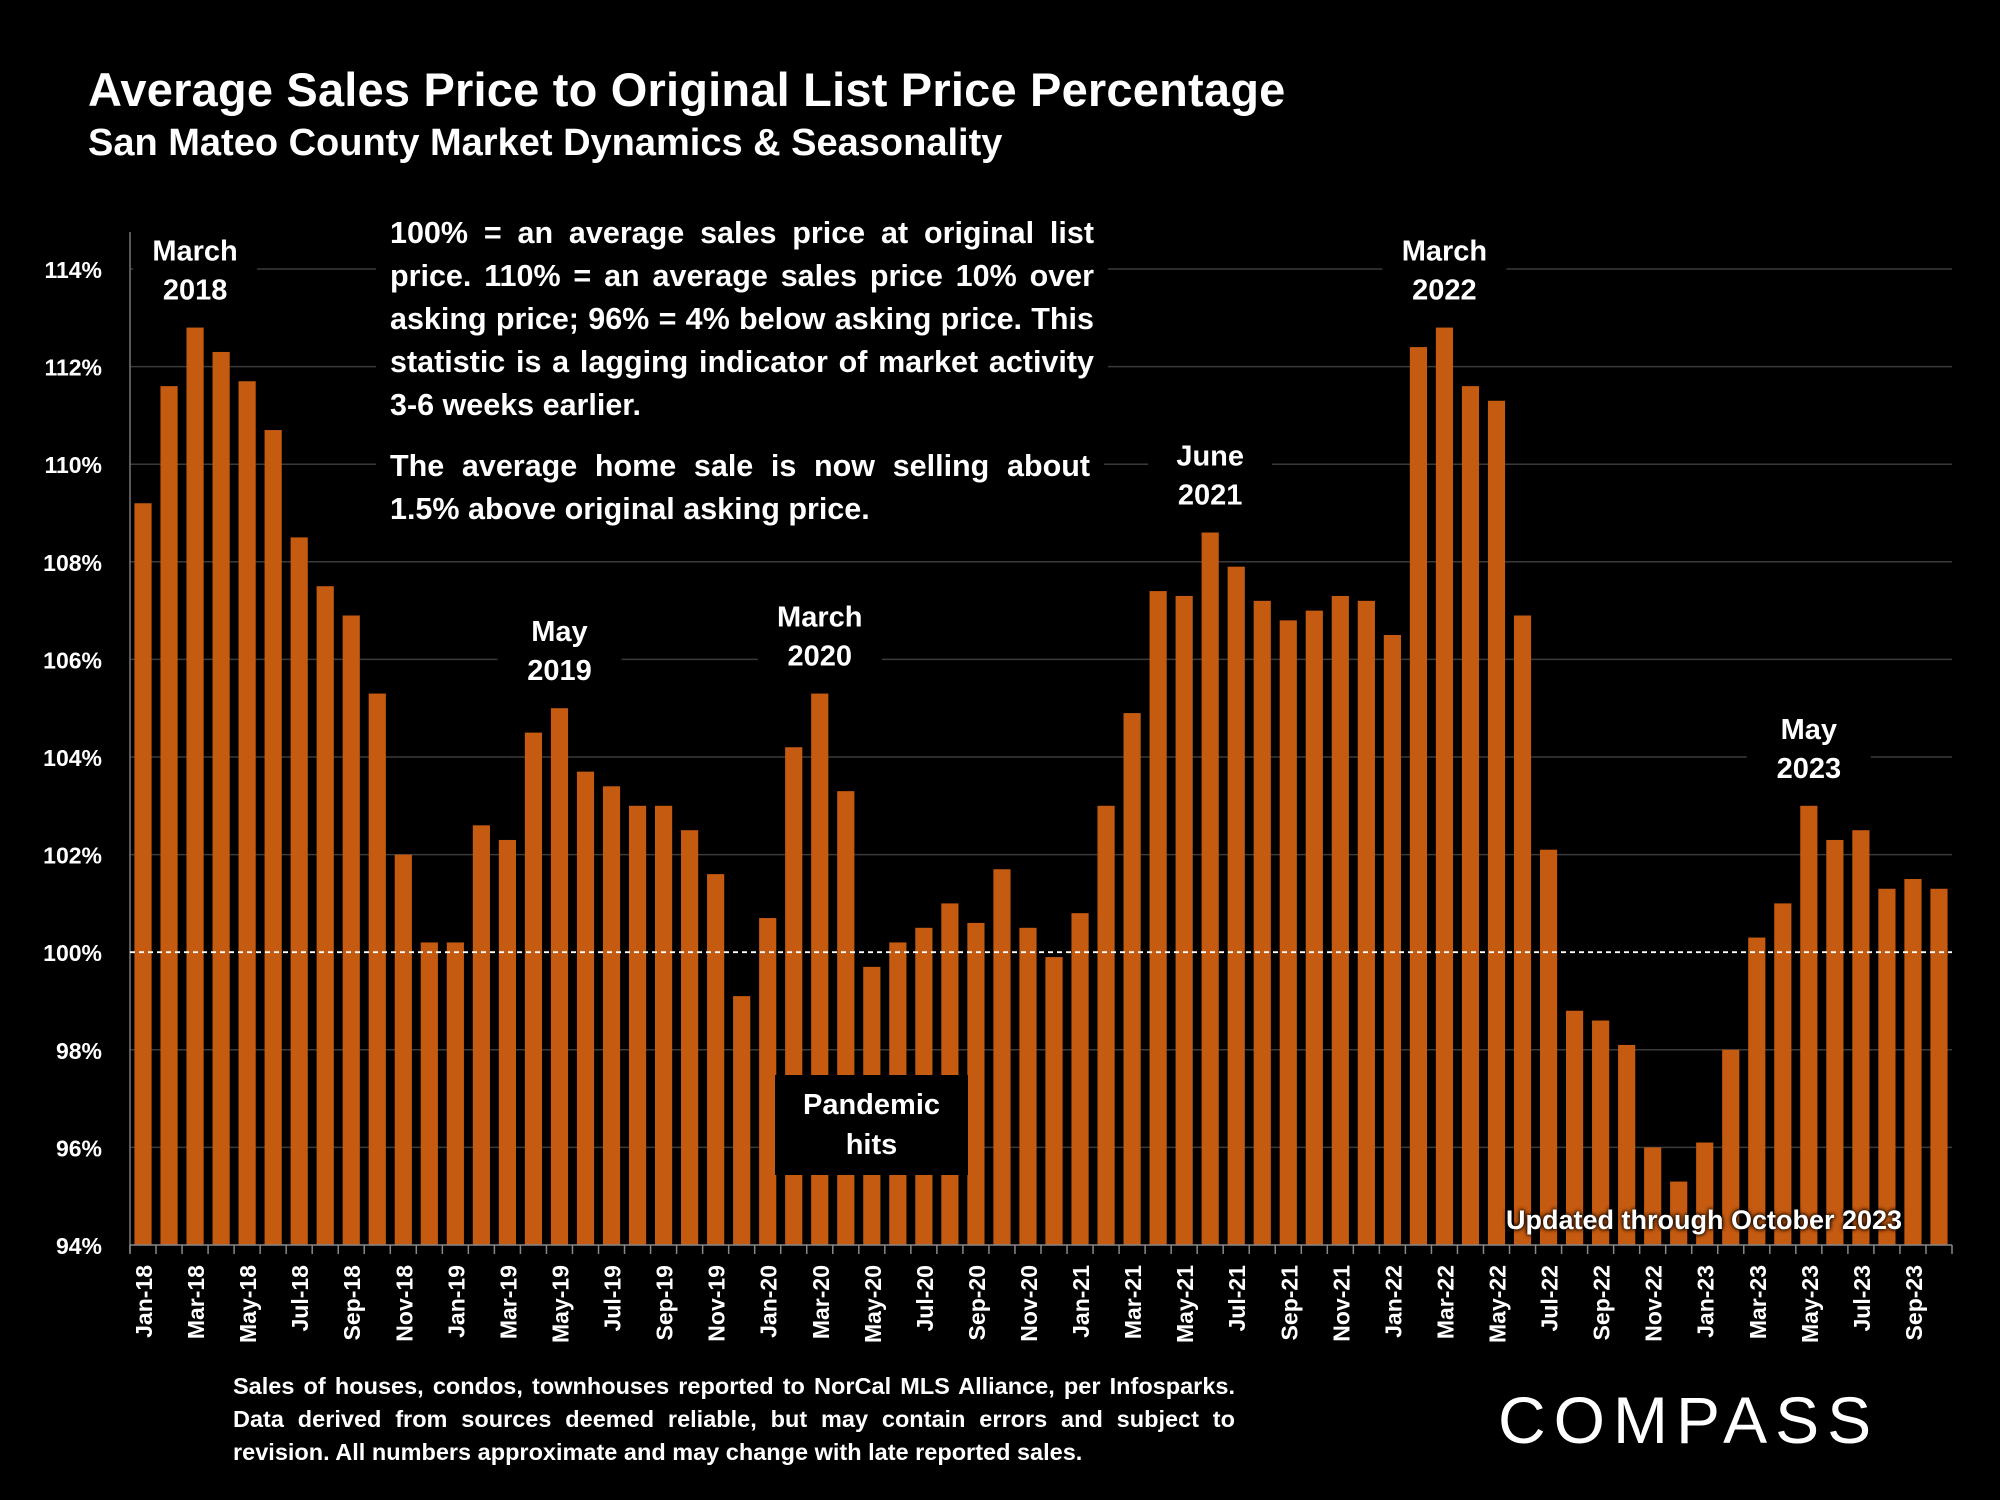  Describe the element at coordinates (1689, 1420) in the screenshot. I see `compass-logo: COMPASS` at that location.